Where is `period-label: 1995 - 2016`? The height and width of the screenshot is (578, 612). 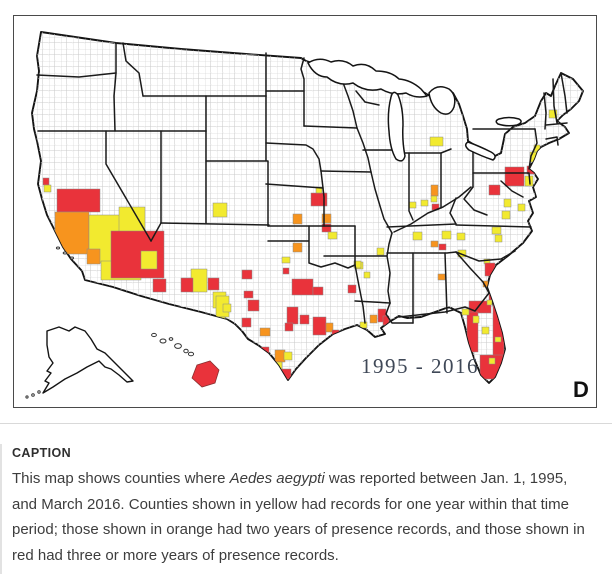 period-label: 1995 - 2016 is located at coordinates (420, 366).